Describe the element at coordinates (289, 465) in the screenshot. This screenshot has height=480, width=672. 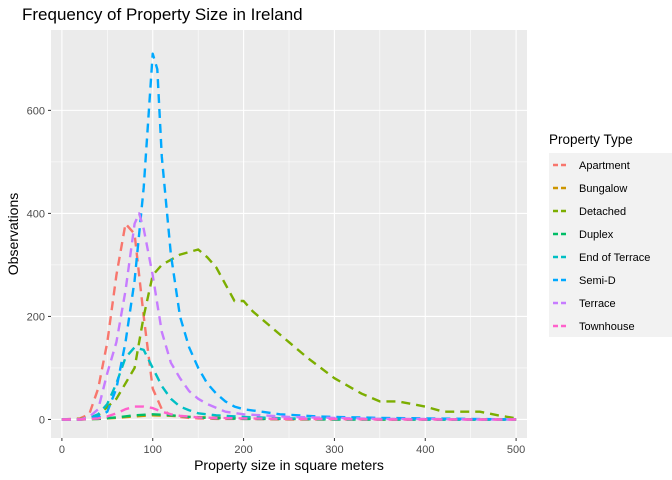
I see `x-axis-title: Property size in square meters` at that location.